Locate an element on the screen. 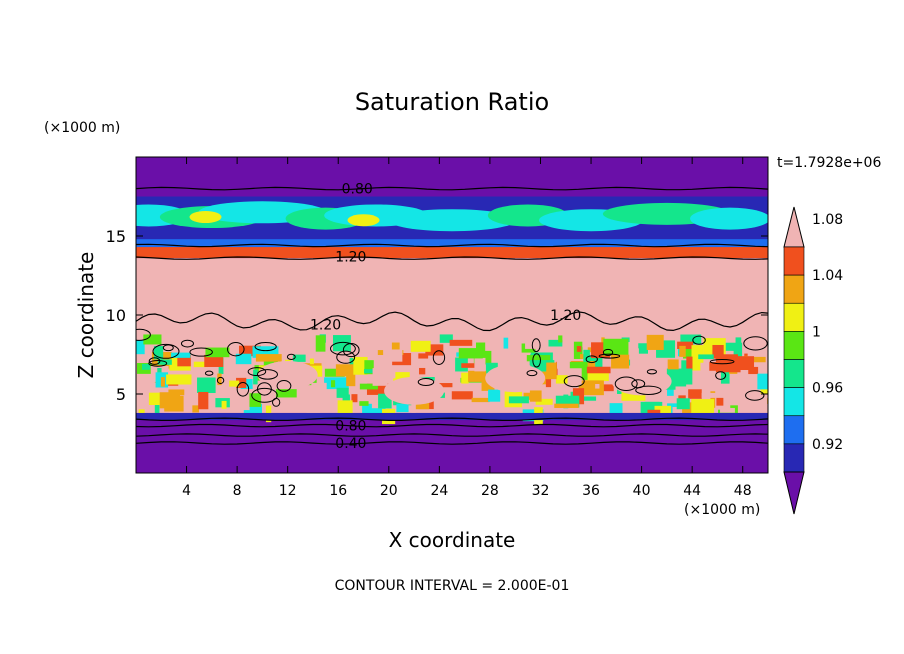 This screenshot has height=654, width=904. upper-moist-cell is located at coordinates (729, 218).